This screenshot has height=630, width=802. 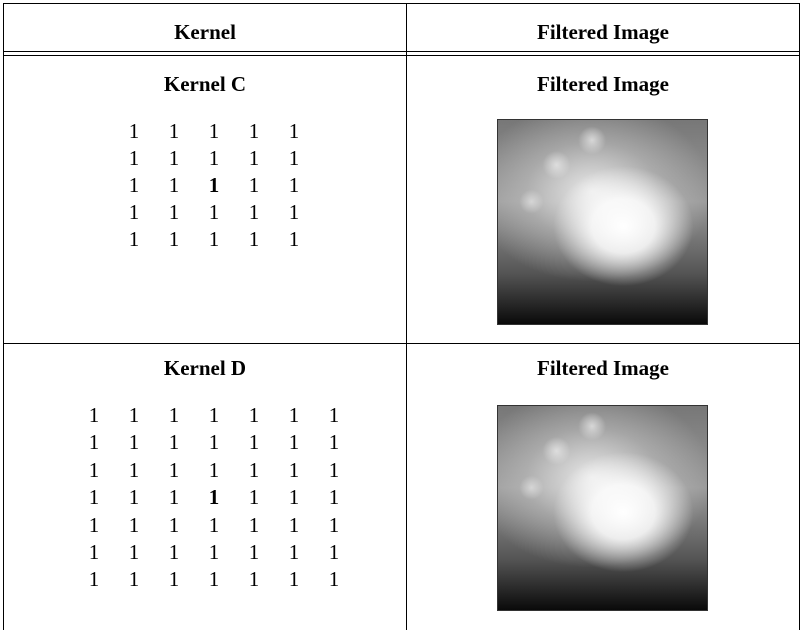 I want to click on column-header: Filtered Image, so click(x=603, y=32).